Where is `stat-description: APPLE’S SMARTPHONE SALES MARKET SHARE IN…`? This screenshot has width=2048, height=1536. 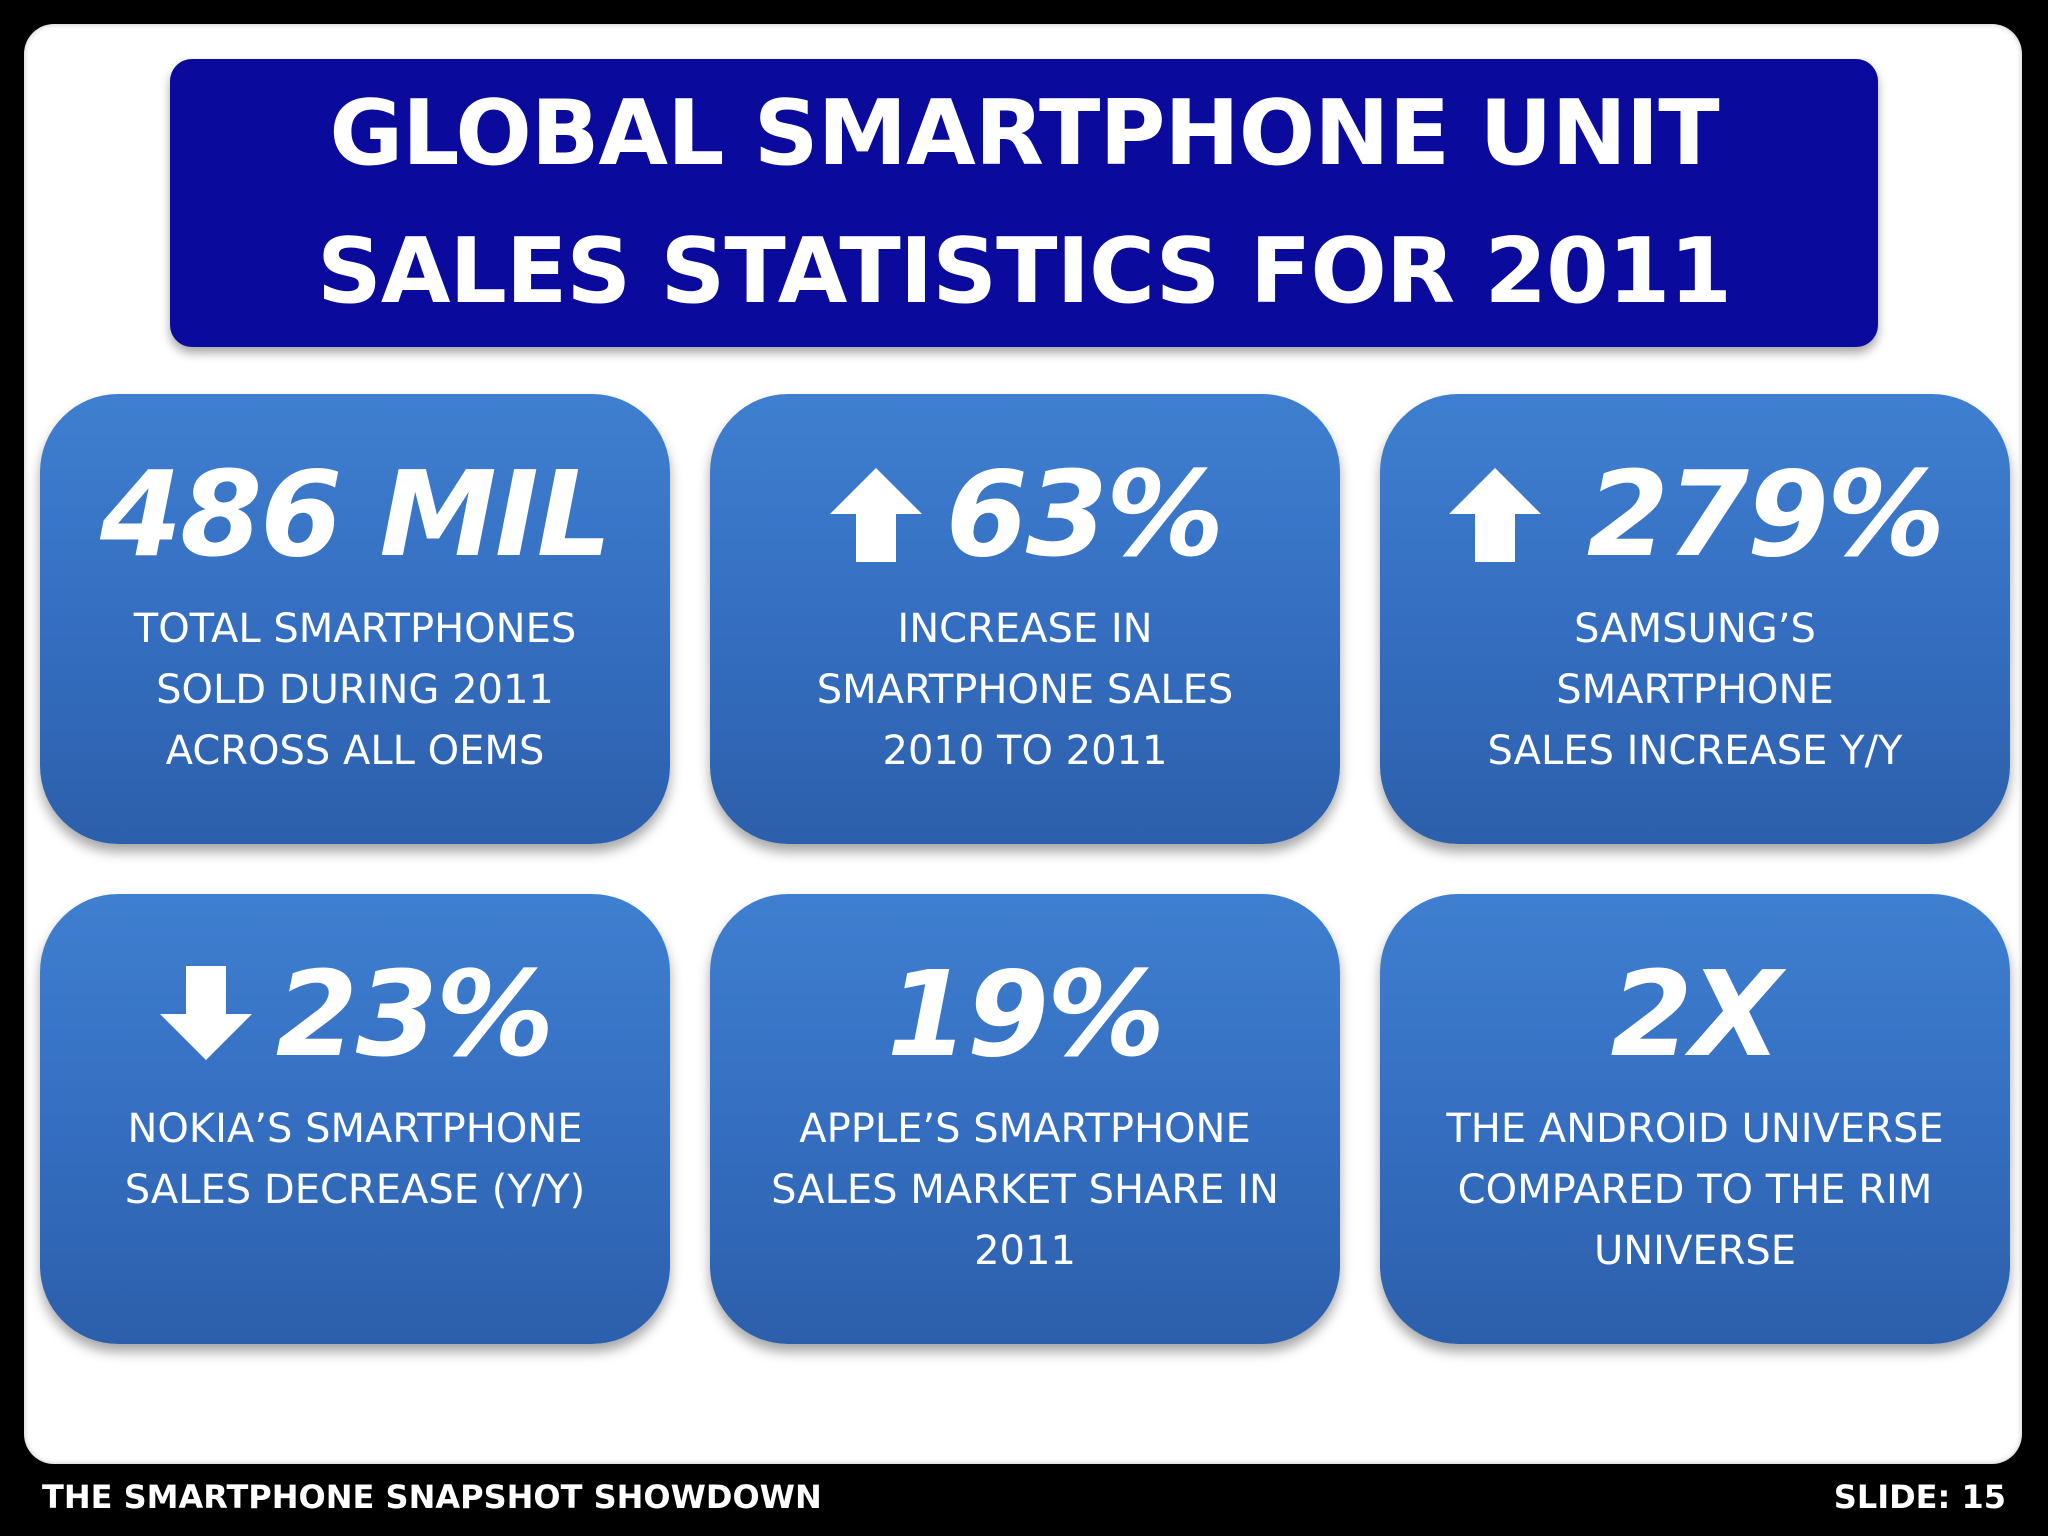
stat-description: APPLE’S SMARTPHONE SALES MARKET SHARE IN… is located at coordinates (1025, 1190).